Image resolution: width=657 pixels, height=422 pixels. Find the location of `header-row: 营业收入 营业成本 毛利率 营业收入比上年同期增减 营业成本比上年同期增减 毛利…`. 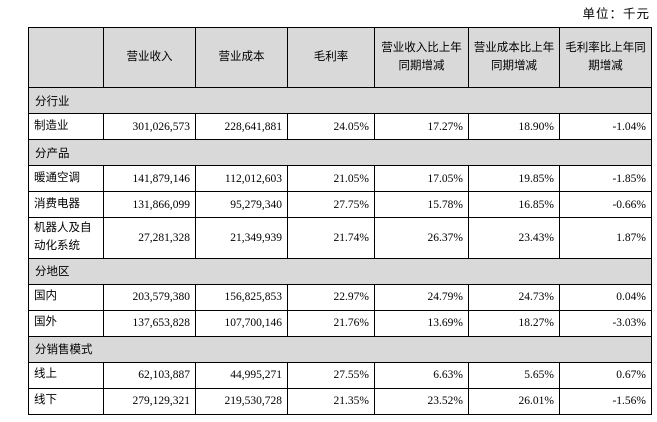

header-row: 营业收入 营业成本 毛利率 营业收入比上年同期增减 营业成本比上年同期增减 毛利… is located at coordinates (340, 57).